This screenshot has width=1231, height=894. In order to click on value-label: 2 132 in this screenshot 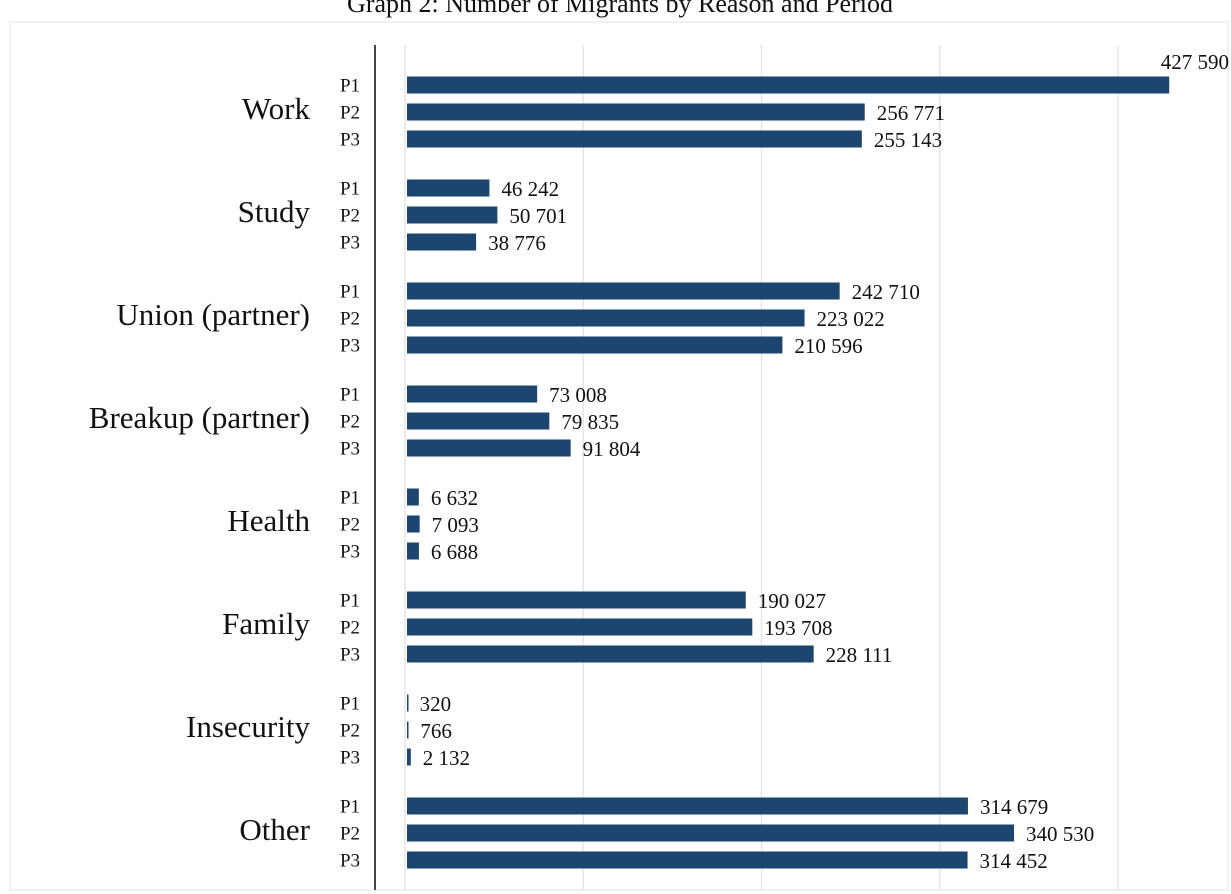, I will do `click(446, 758)`.